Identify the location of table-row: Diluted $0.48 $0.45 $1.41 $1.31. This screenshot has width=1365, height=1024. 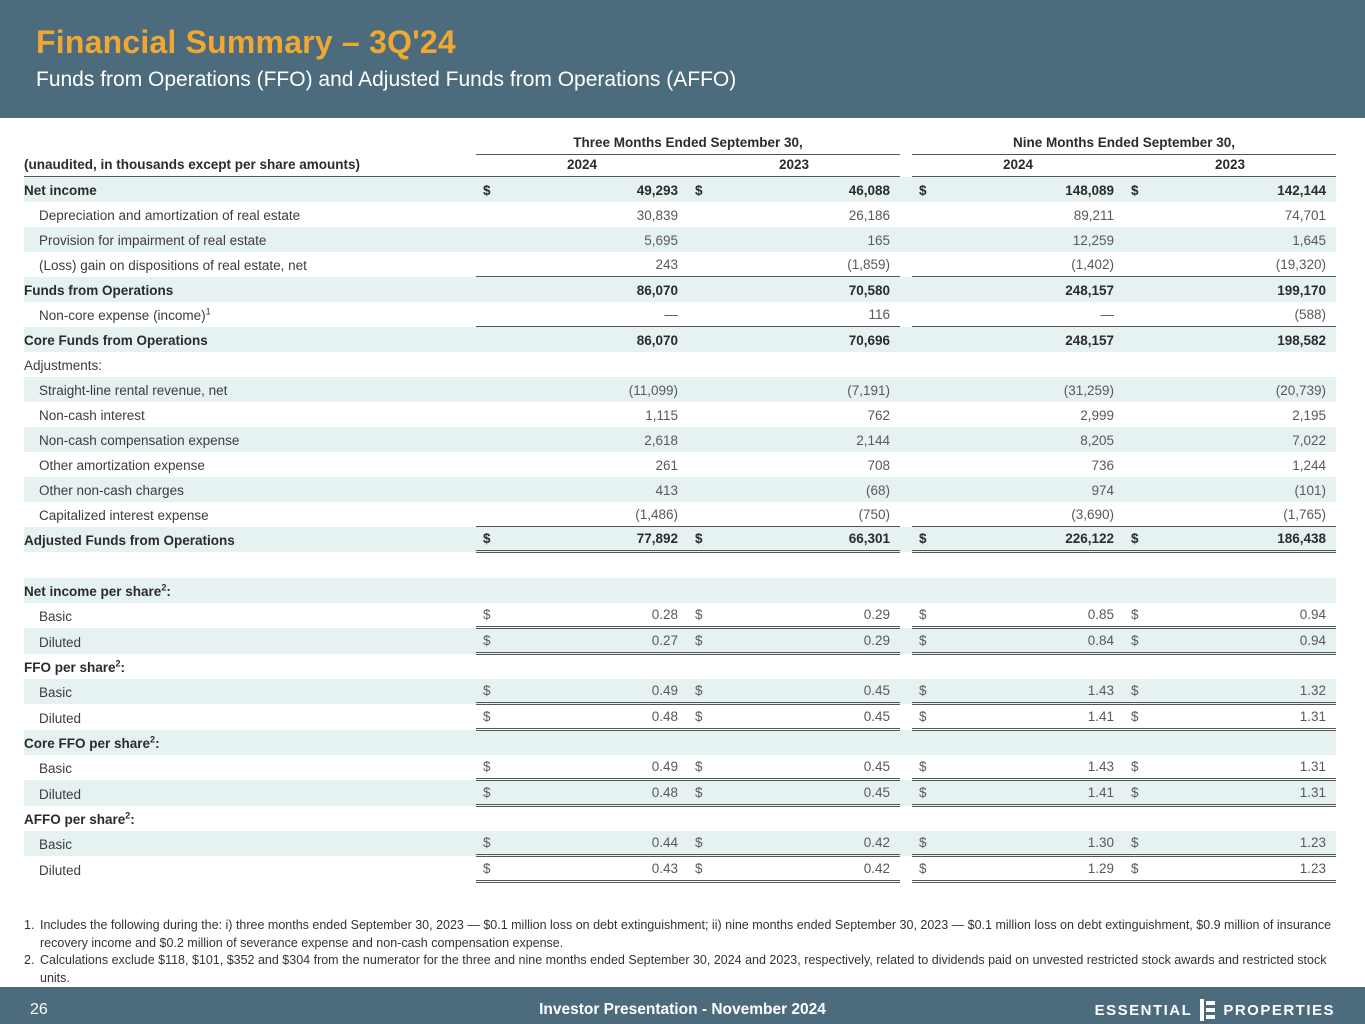
(680, 717).